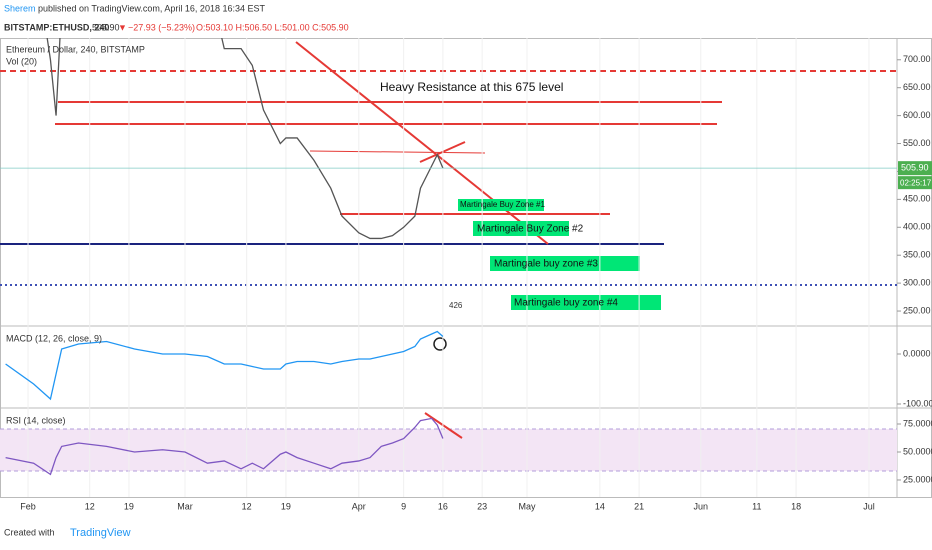  I want to click on y-tick-label: 400.00, so click(917, 227).